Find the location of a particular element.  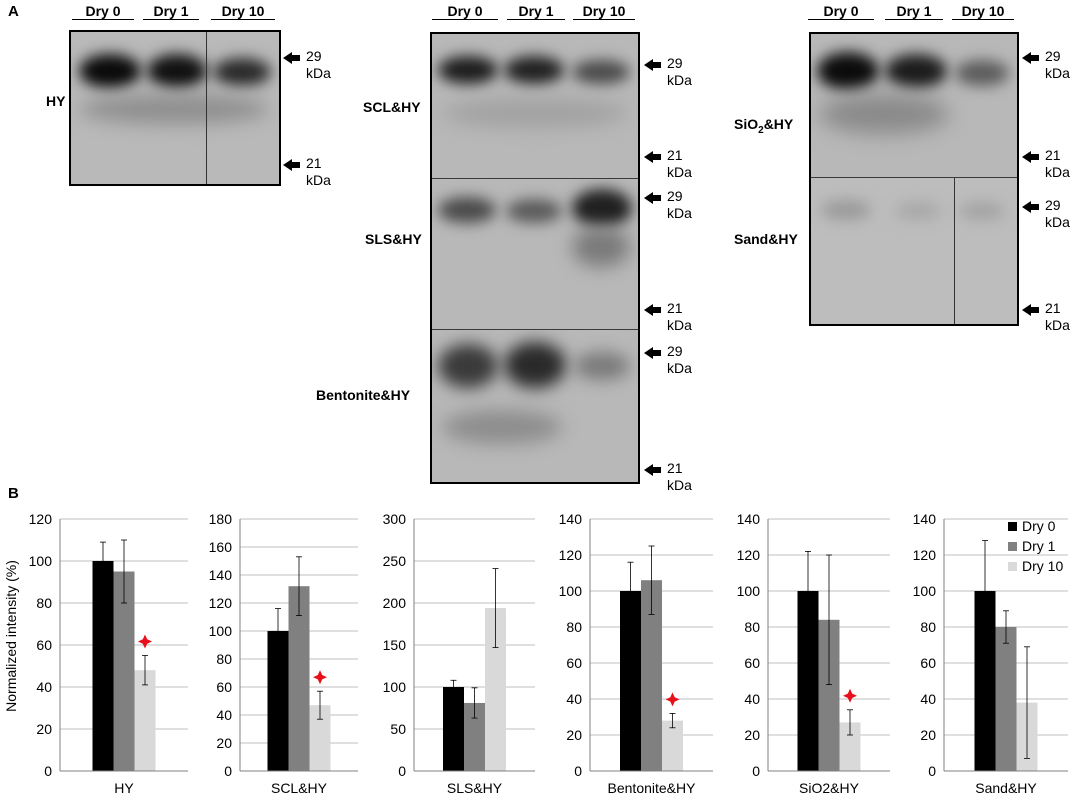

y-tick-label: 50 is located at coordinates (398, 729).